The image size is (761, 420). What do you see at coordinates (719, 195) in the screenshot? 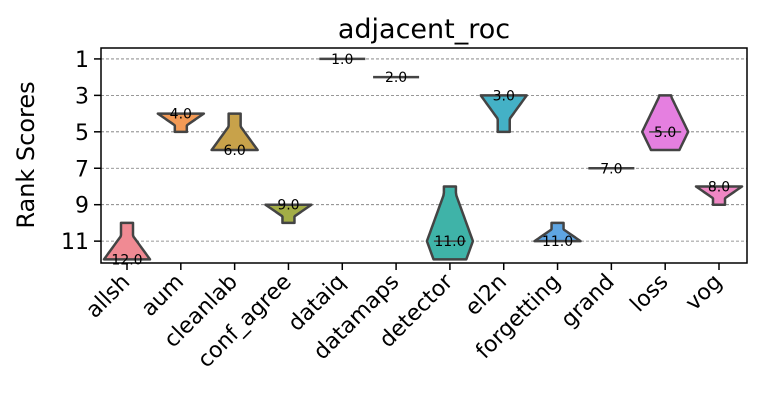
I see `violin-vog` at bounding box center [719, 195].